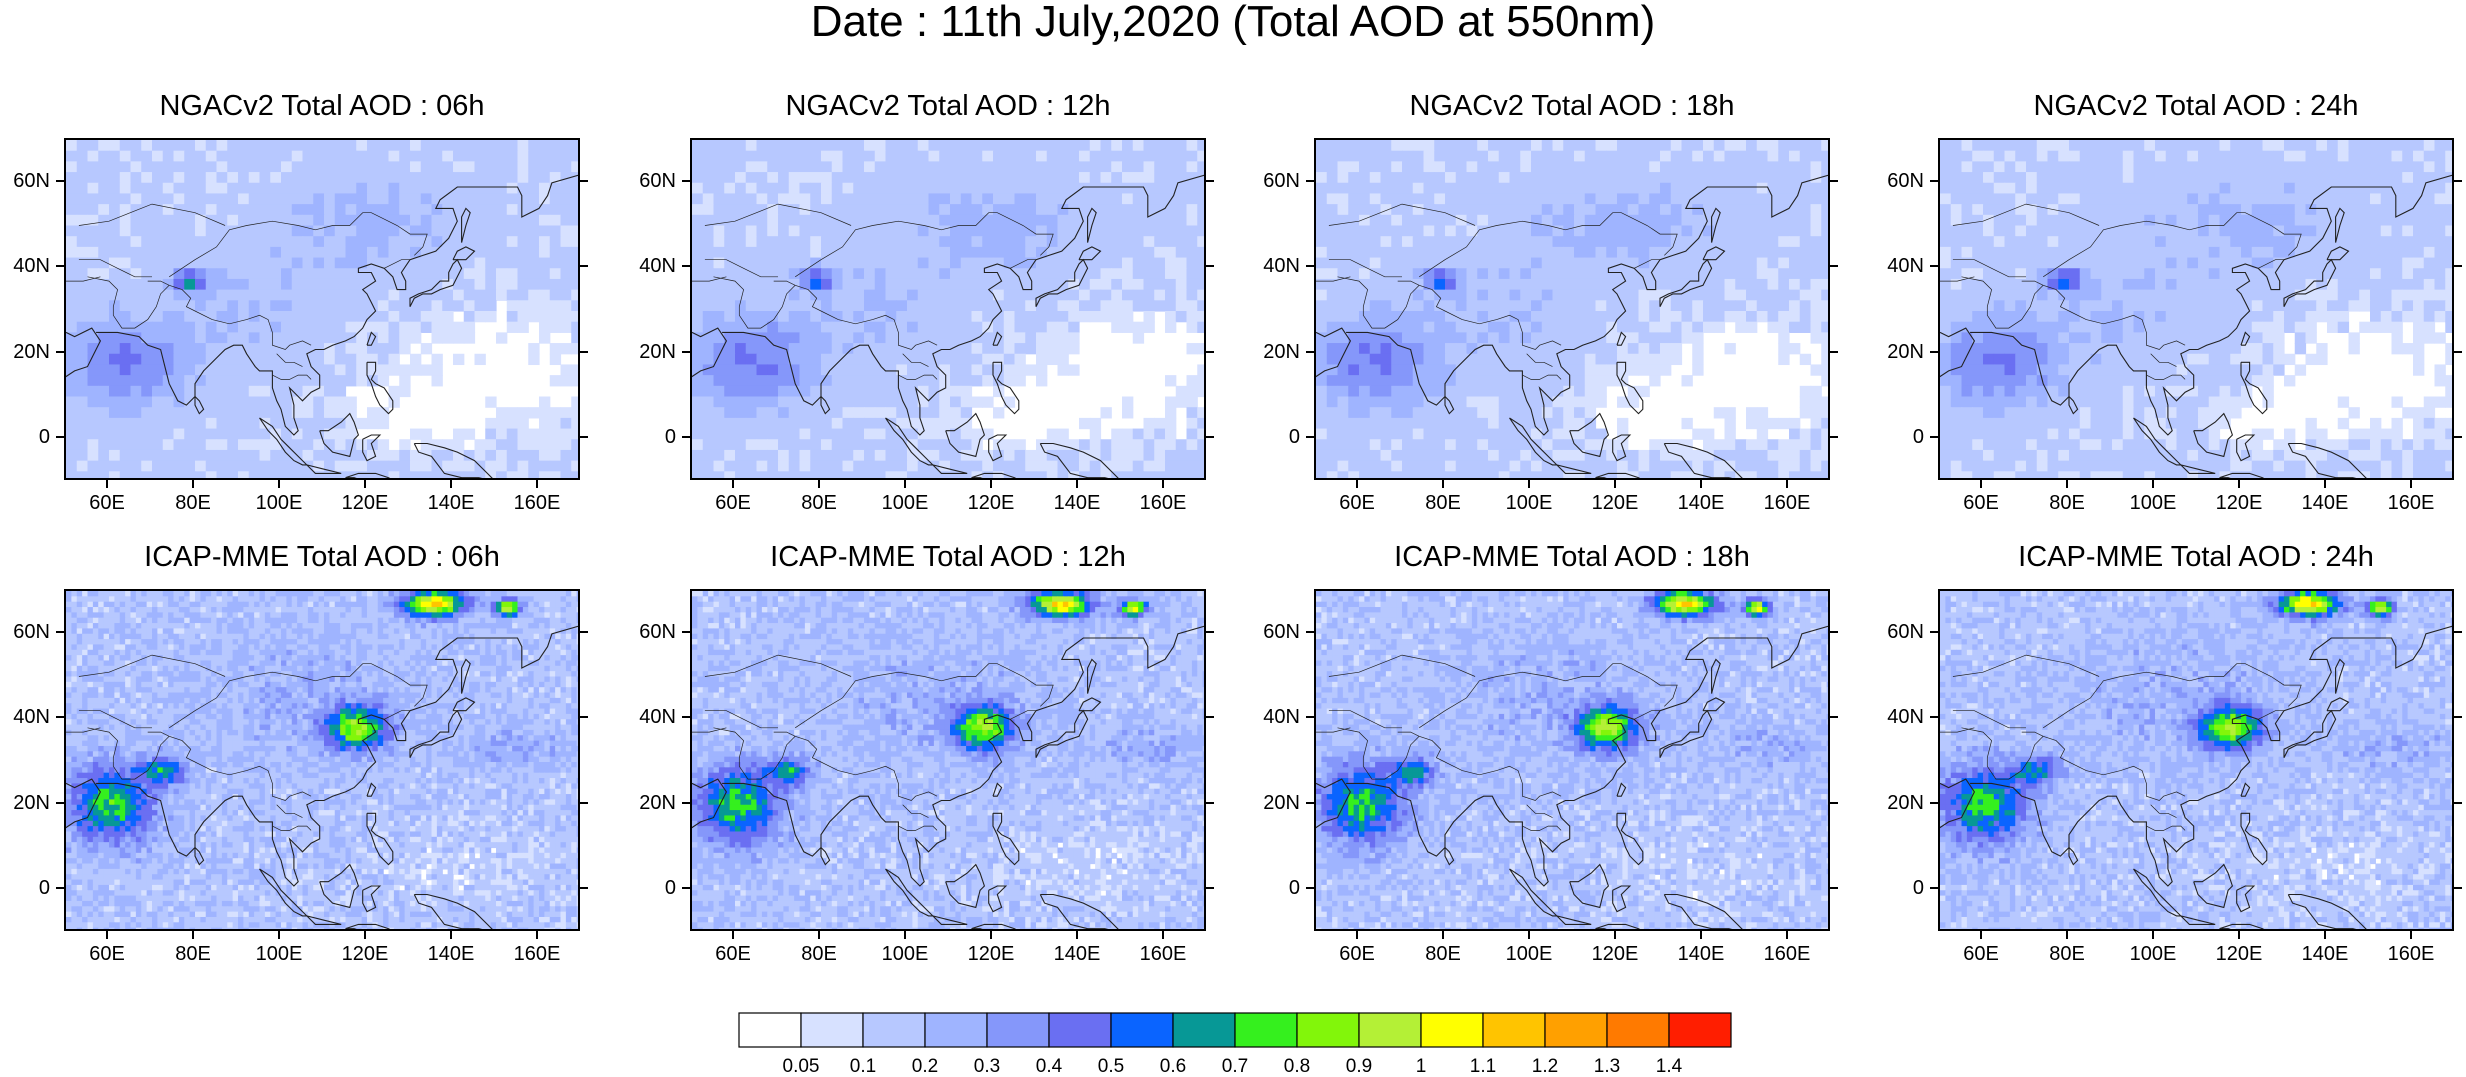  I want to click on x-tick-mark, so click(451, 484).